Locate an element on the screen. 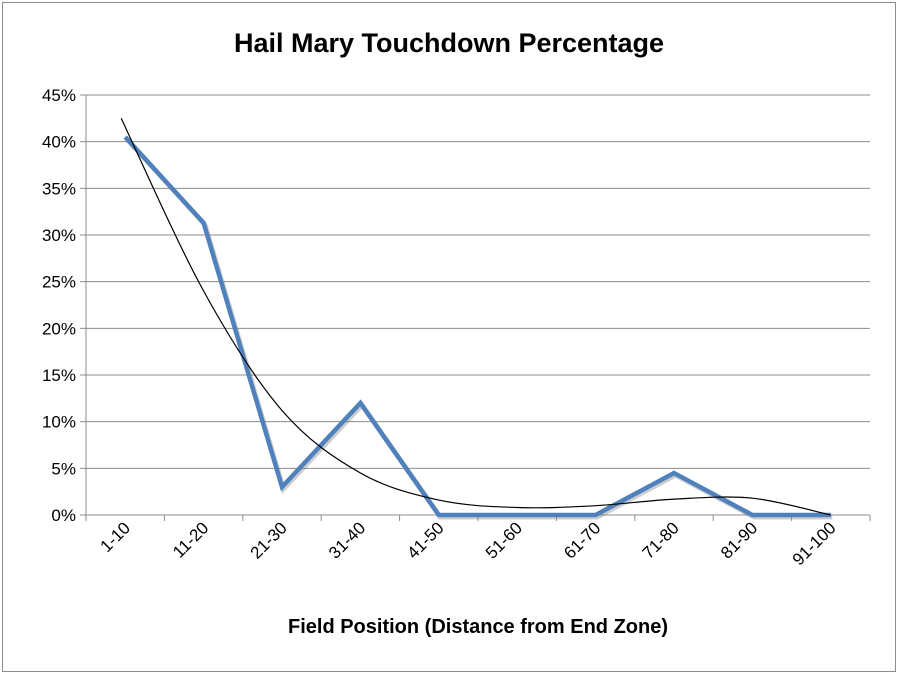  x-tick-label: 61-70 is located at coordinates (582, 540).